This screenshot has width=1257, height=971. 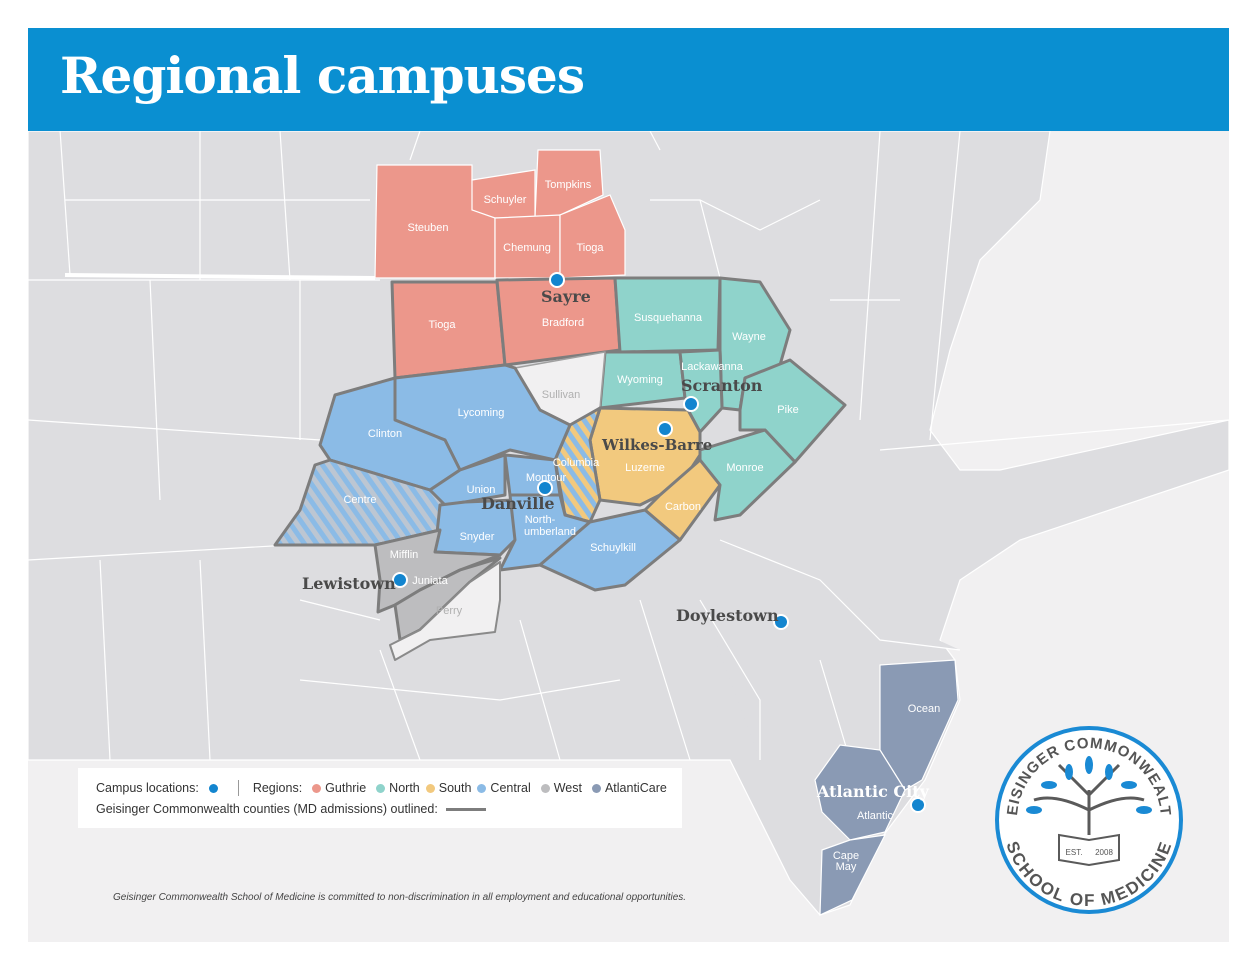 I want to click on legend-central: Central, so click(x=510, y=788).